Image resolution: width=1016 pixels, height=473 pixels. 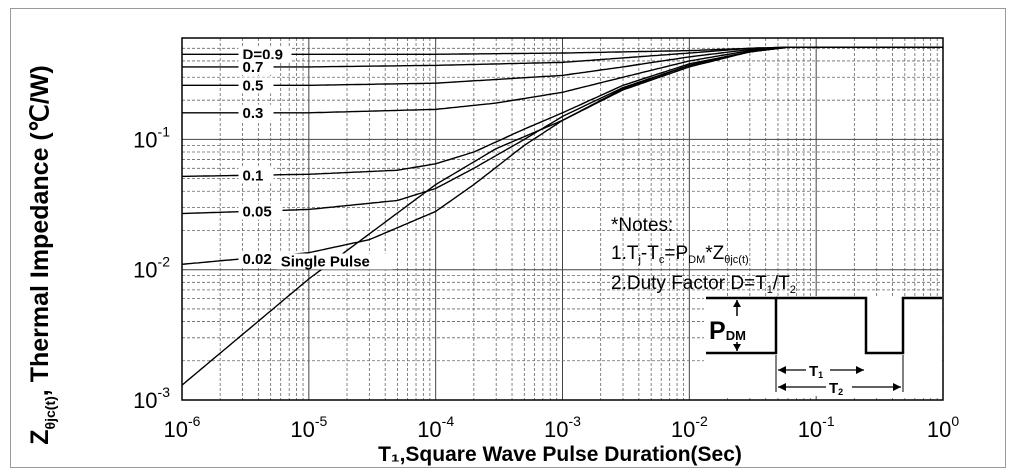 I want to click on series-label: 0.7, so click(x=253, y=67).